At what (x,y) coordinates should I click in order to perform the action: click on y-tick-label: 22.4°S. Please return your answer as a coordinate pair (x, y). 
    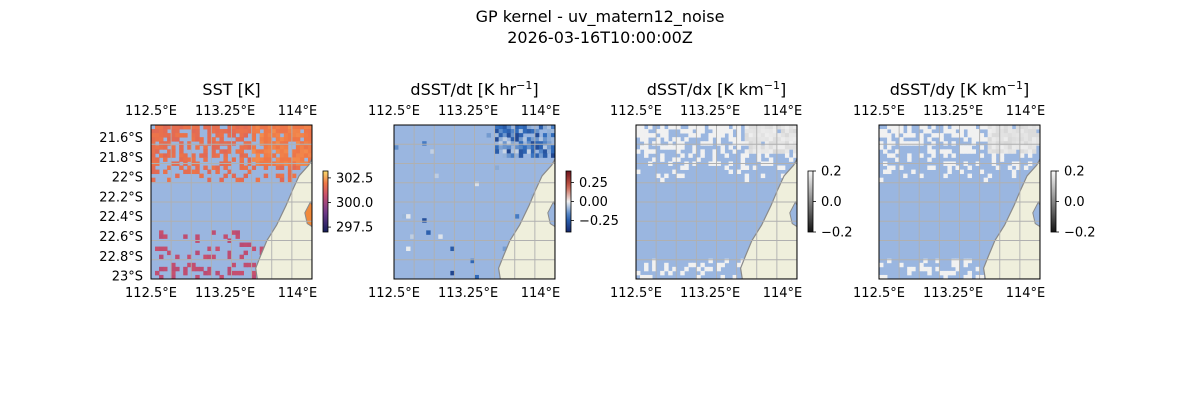
    Looking at the image, I should click on (121, 217).